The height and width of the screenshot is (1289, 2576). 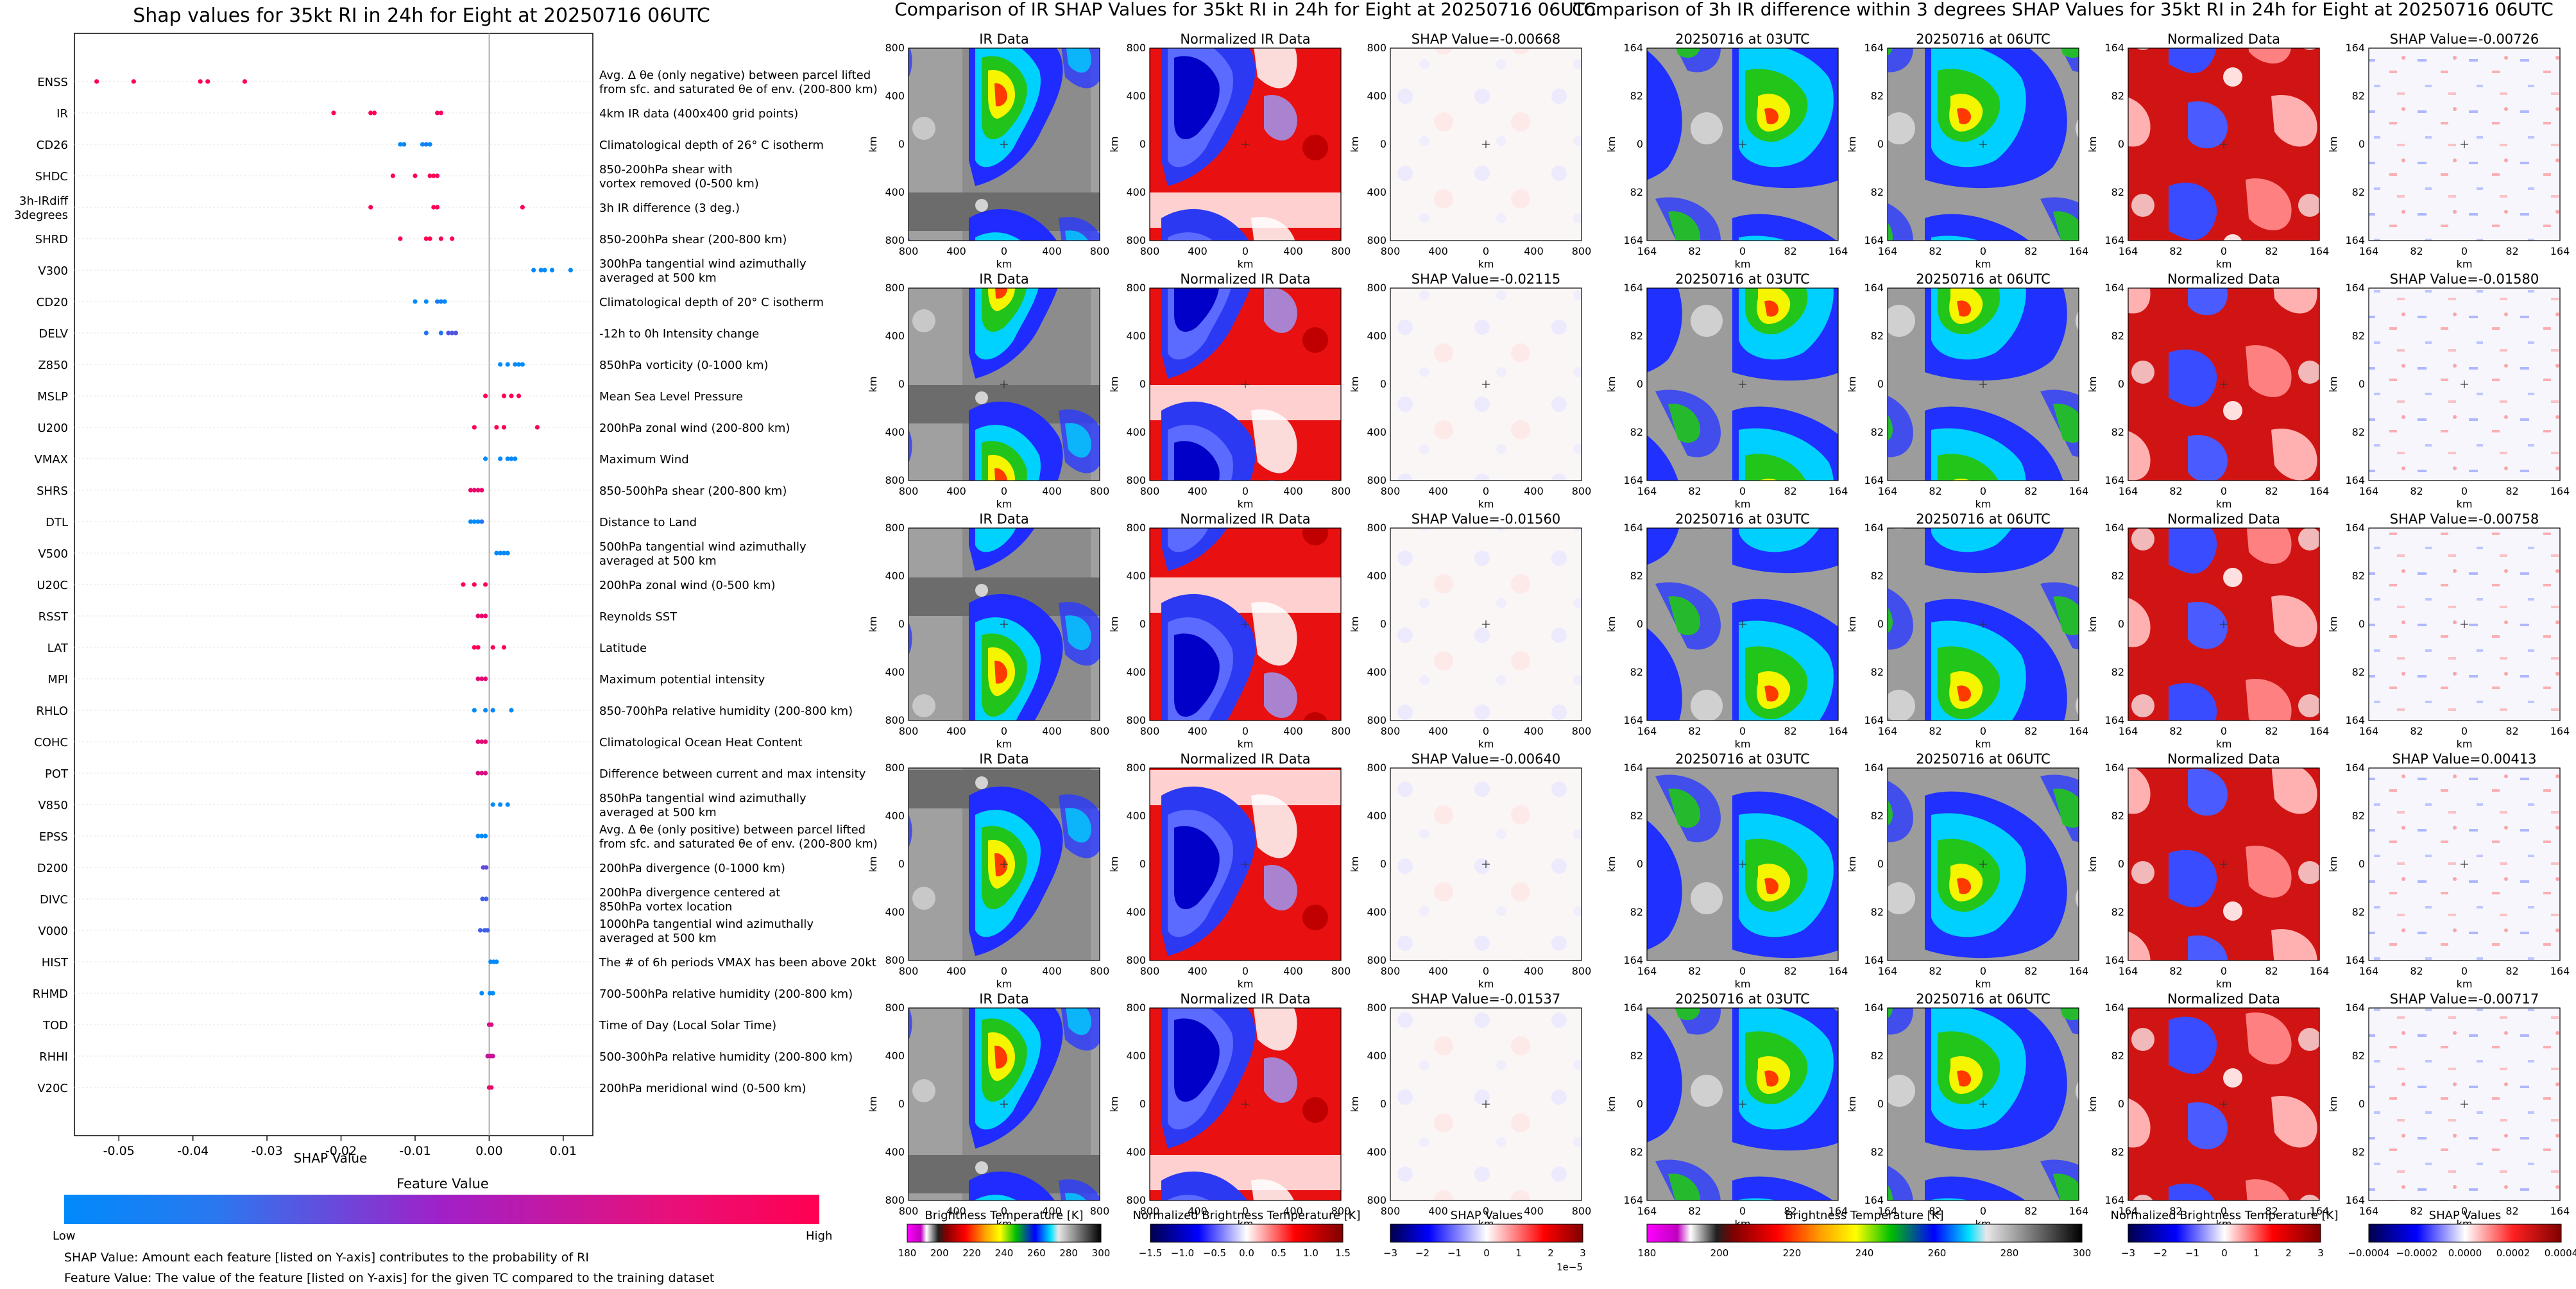 What do you see at coordinates (701, 742) in the screenshot?
I see `feature-description: Climatological Ocean Heat Content` at bounding box center [701, 742].